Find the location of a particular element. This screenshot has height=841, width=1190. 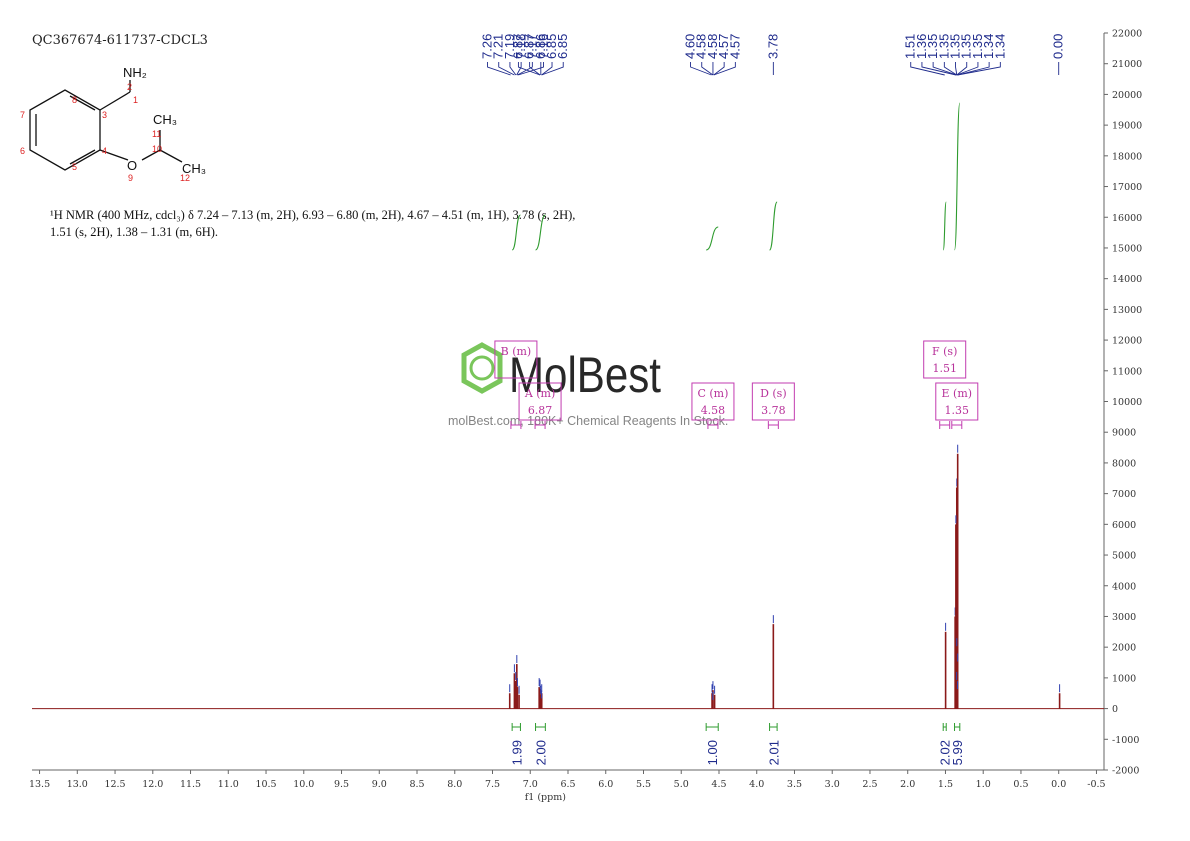

integration-value: 2.02 is located at coordinates (945, 752).